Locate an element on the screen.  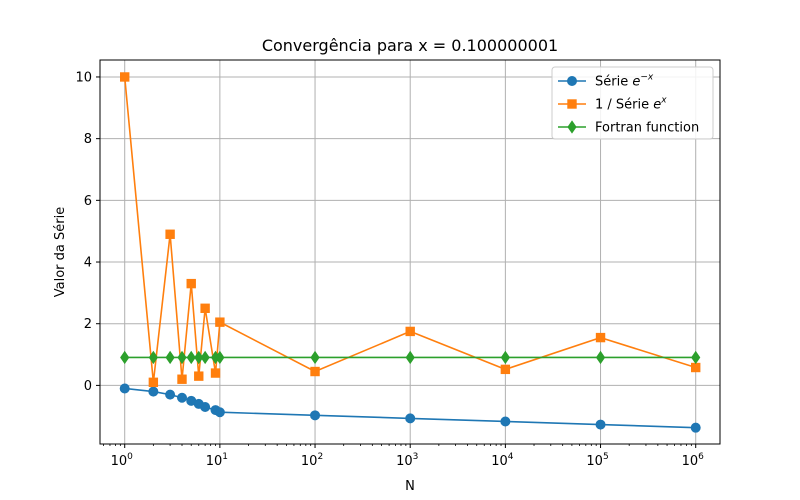
chart-title: Convergência para x = 0.100000001 is located at coordinates (410, 45).